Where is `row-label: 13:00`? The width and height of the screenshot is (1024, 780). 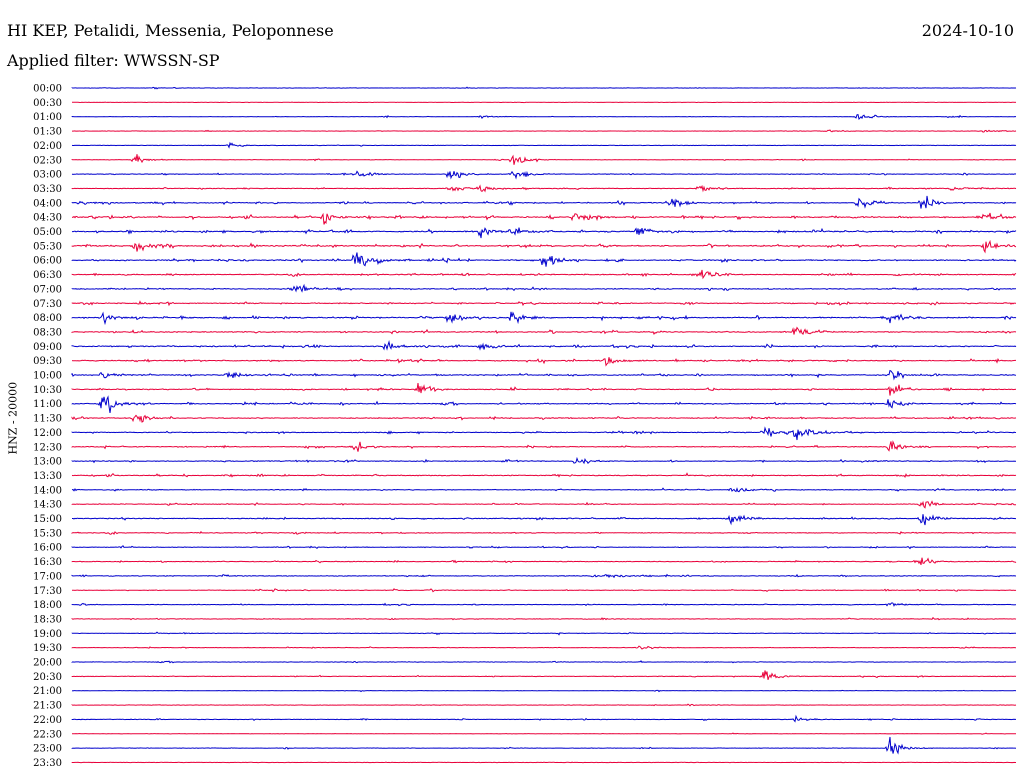 row-label: 13:00 is located at coordinates (47, 462).